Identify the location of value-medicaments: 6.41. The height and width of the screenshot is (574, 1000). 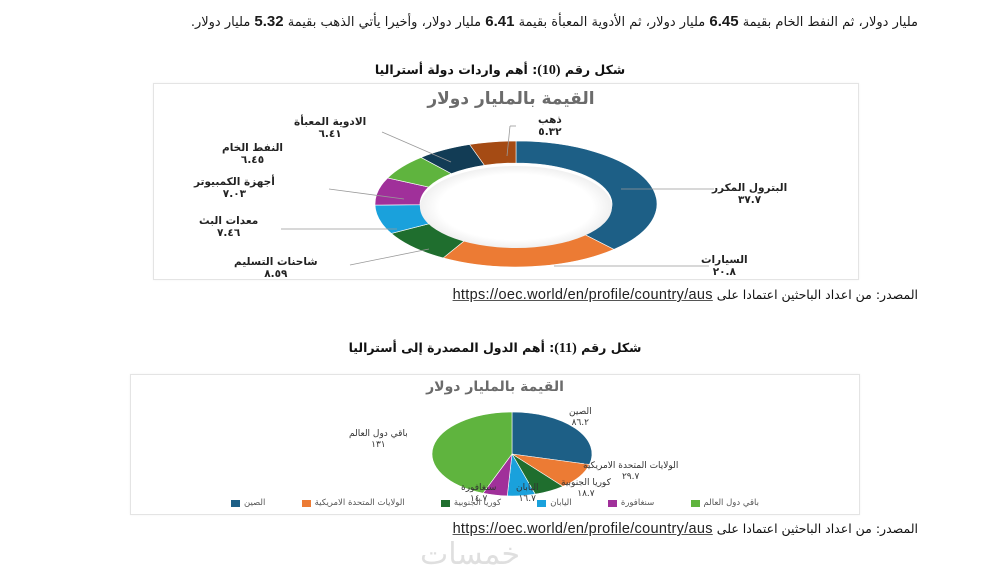
(500, 21).